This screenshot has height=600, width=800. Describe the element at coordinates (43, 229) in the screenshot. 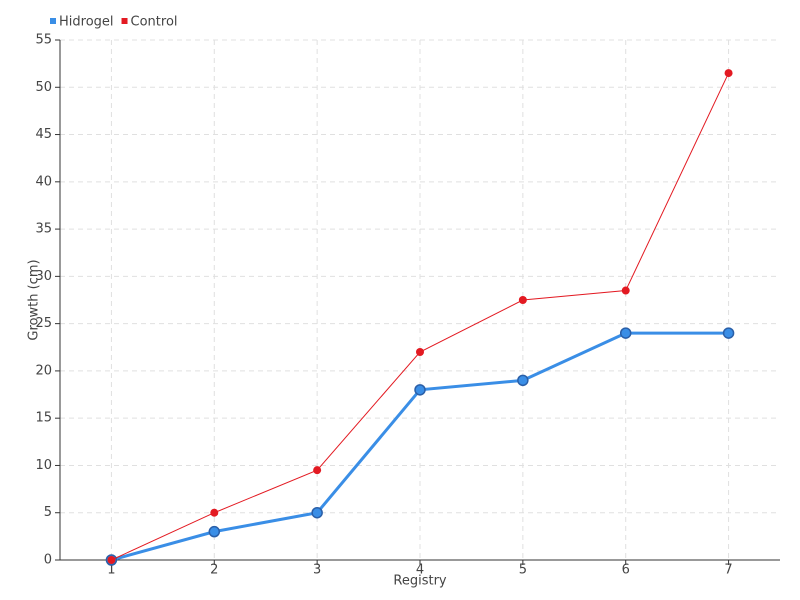

I see `y-tick-label: 35` at that location.